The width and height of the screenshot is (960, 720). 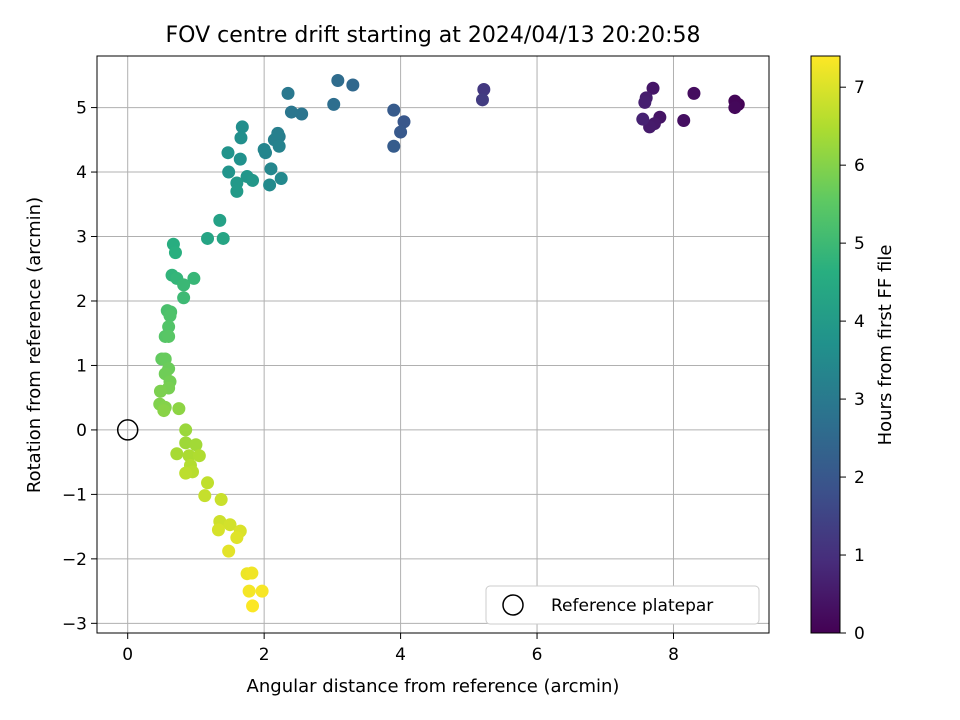 What do you see at coordinates (264, 655) in the screenshot?
I see `x-tick-label: 2` at bounding box center [264, 655].